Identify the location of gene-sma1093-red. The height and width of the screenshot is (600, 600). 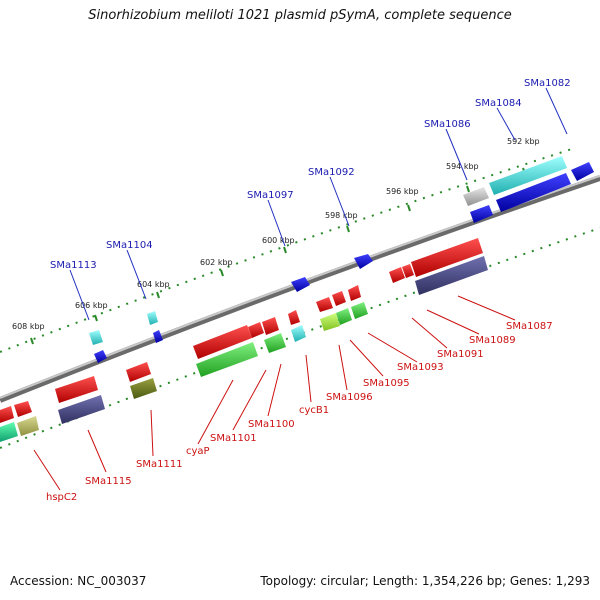
(354, 293).